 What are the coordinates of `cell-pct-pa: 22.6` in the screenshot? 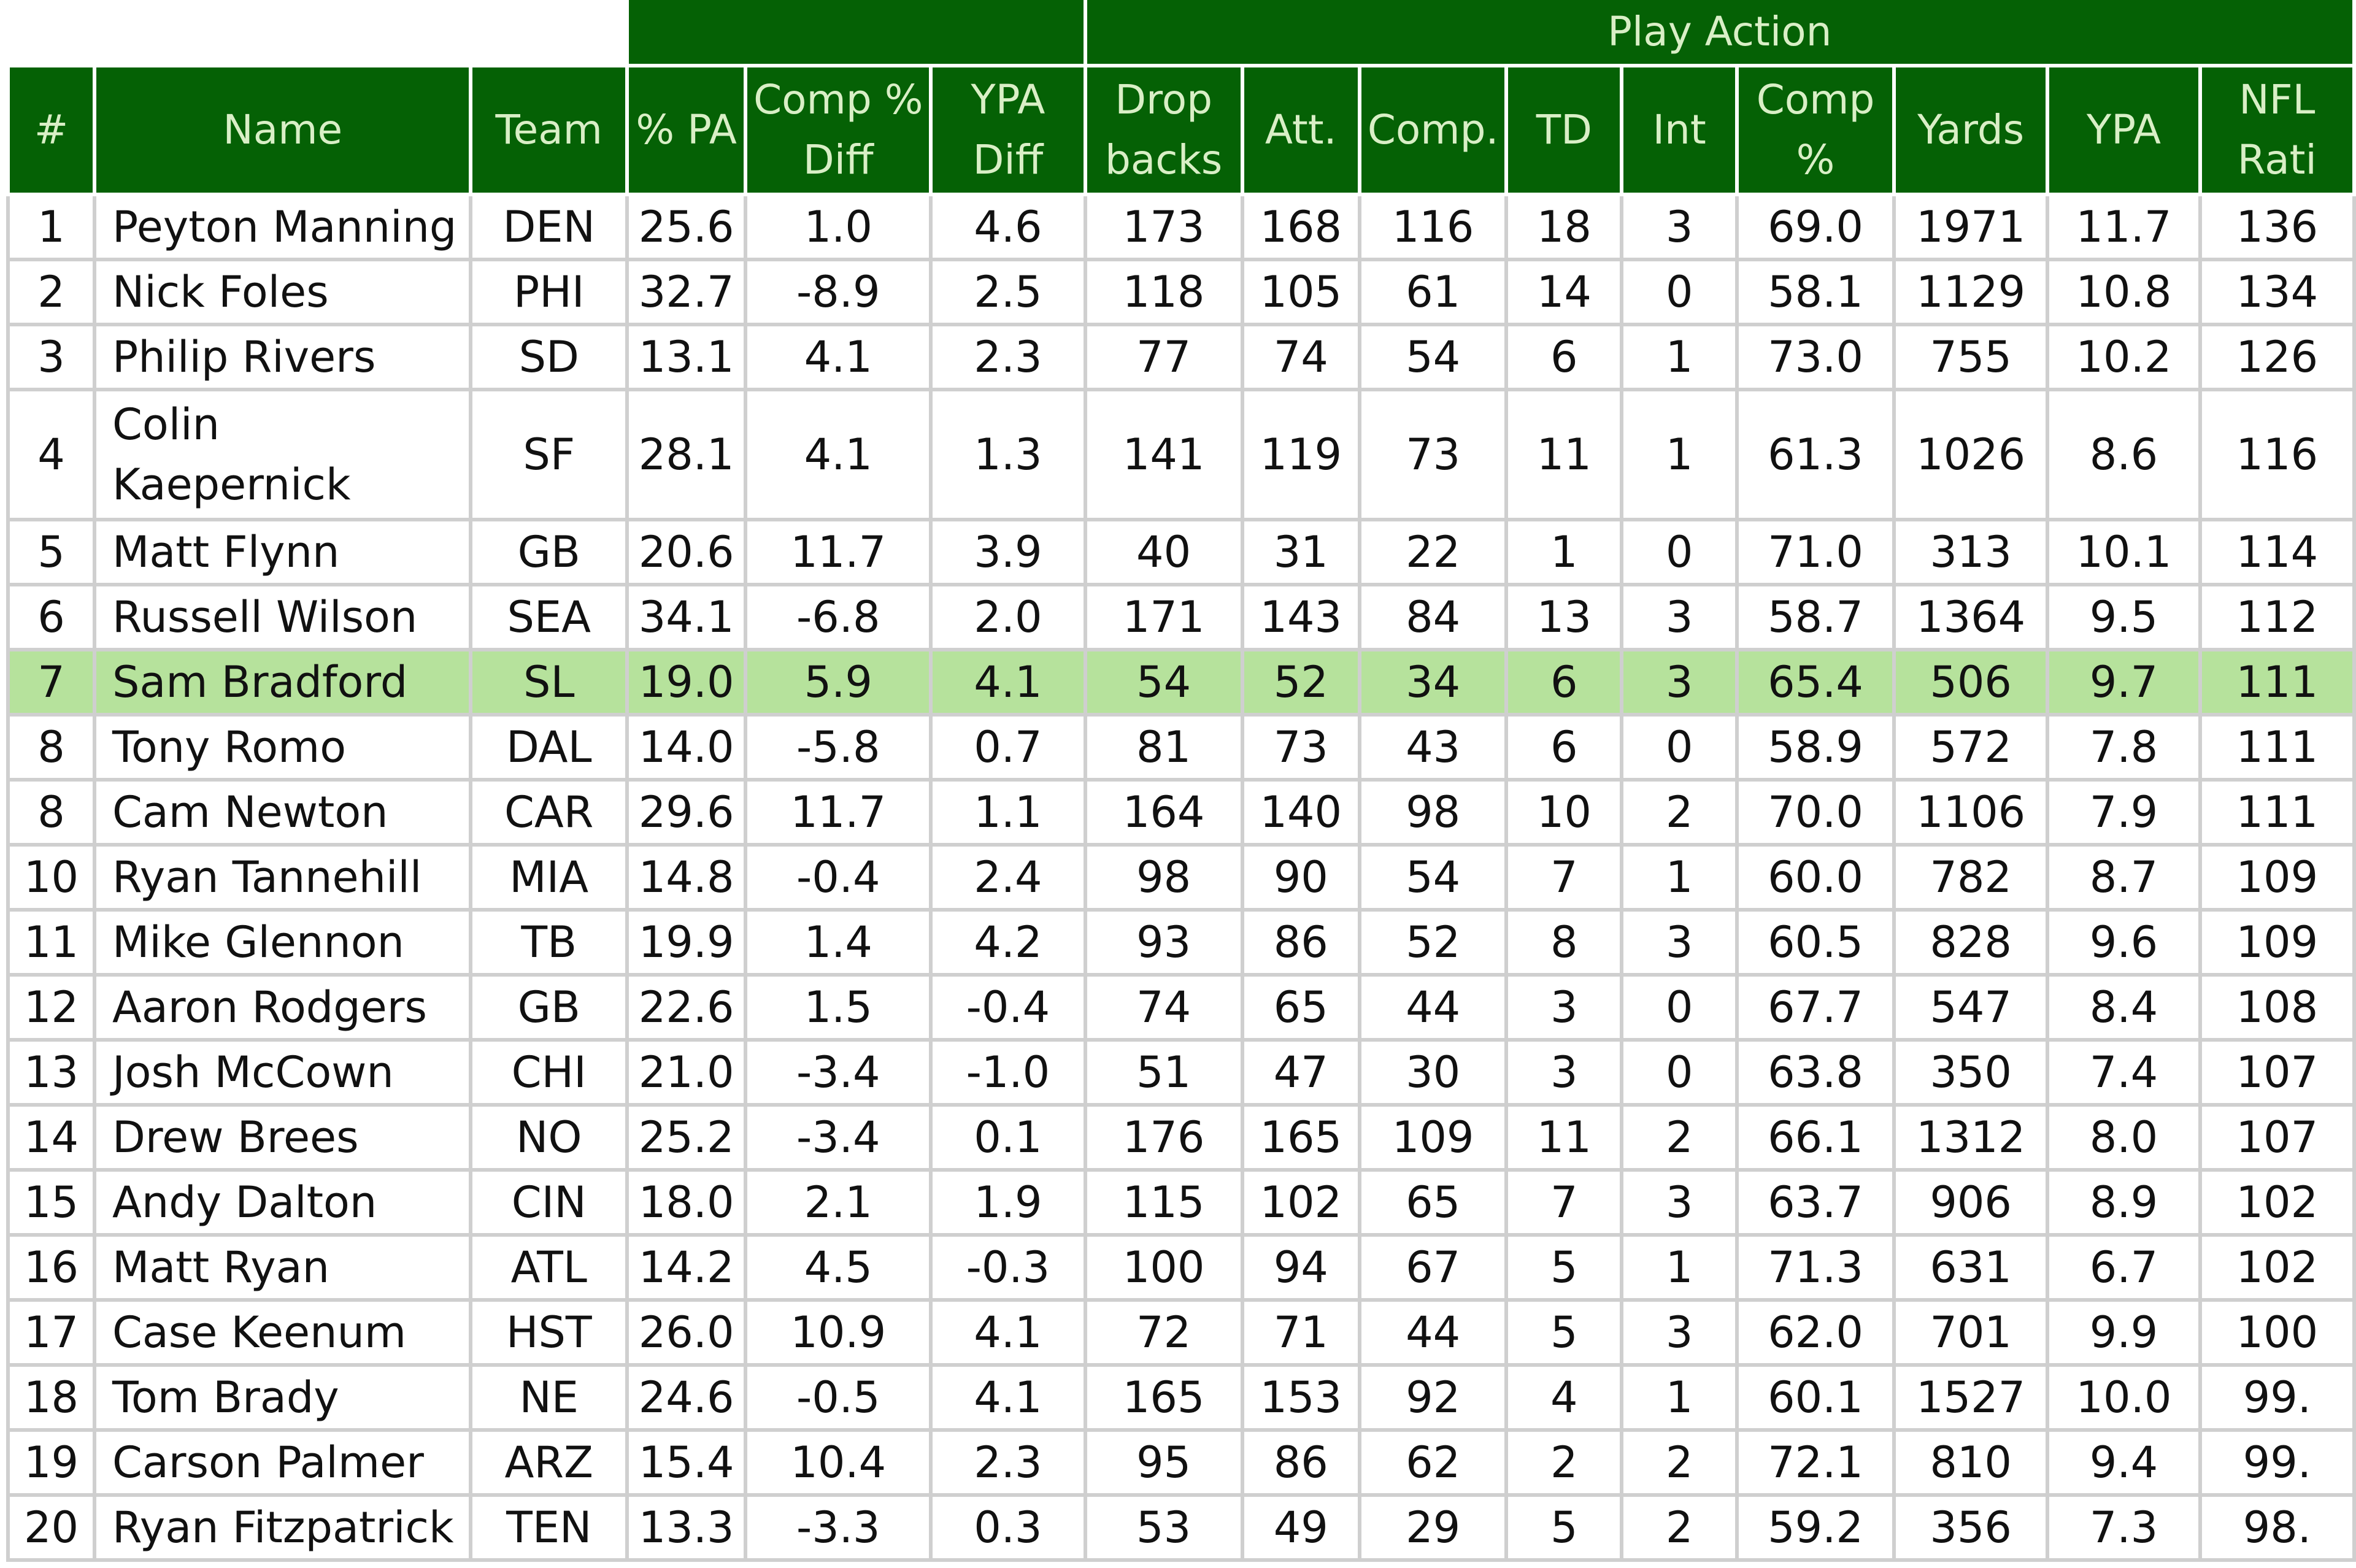 It's located at (688, 1009).